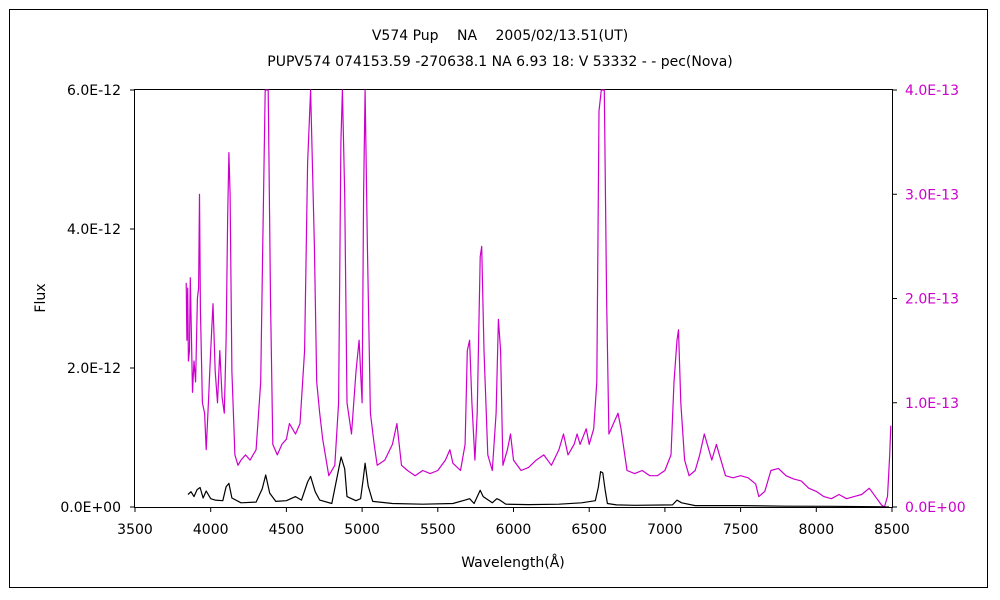  What do you see at coordinates (94, 369) in the screenshot?
I see `y-left-tick-label: 2.0E-12` at bounding box center [94, 369].